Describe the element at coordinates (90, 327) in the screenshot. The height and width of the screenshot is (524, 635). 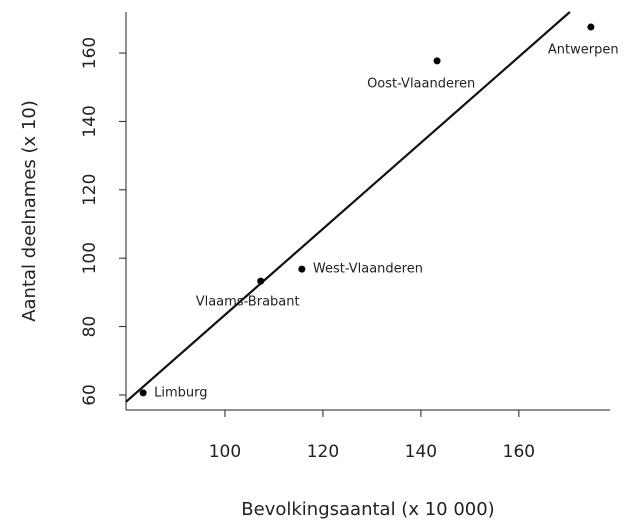
I see `y-tick-label: 80` at that location.